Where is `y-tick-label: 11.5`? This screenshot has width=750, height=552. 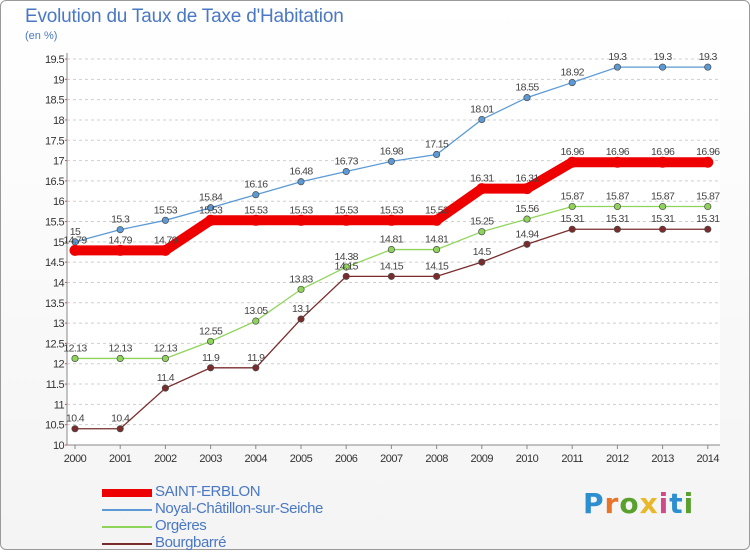 y-tick-label: 11.5 is located at coordinates (55, 385).